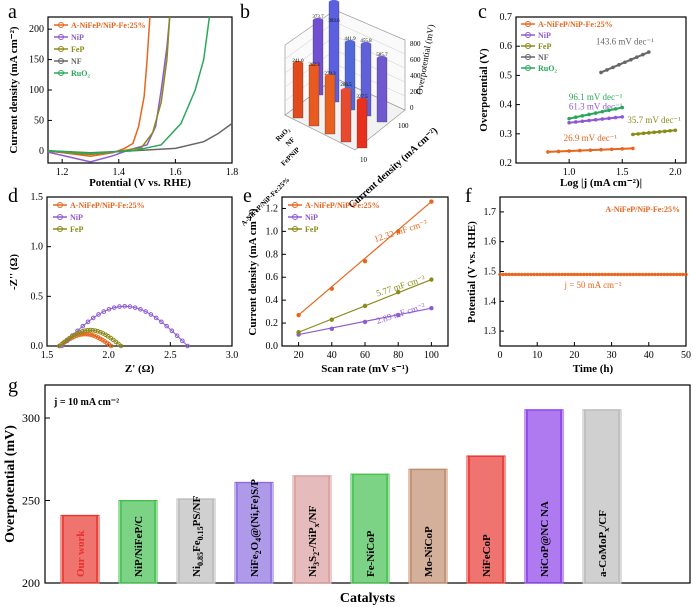 The image size is (700, 607). What do you see at coordinates (37, 346) in the screenshot?
I see `y-tick-label: 0.0` at bounding box center [37, 346].